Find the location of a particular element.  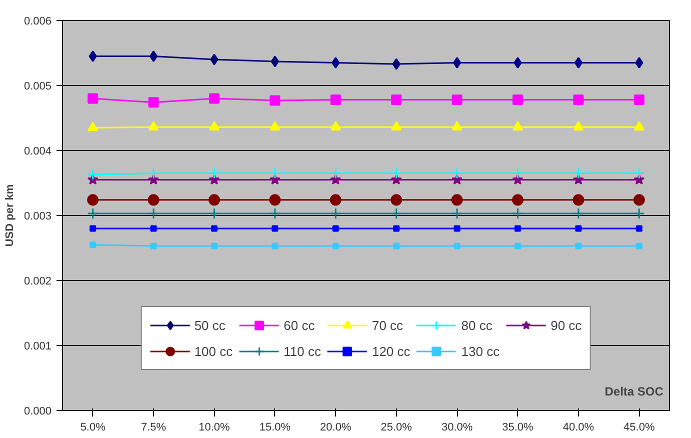

y-tick-label: 0.002 is located at coordinates (38, 282).